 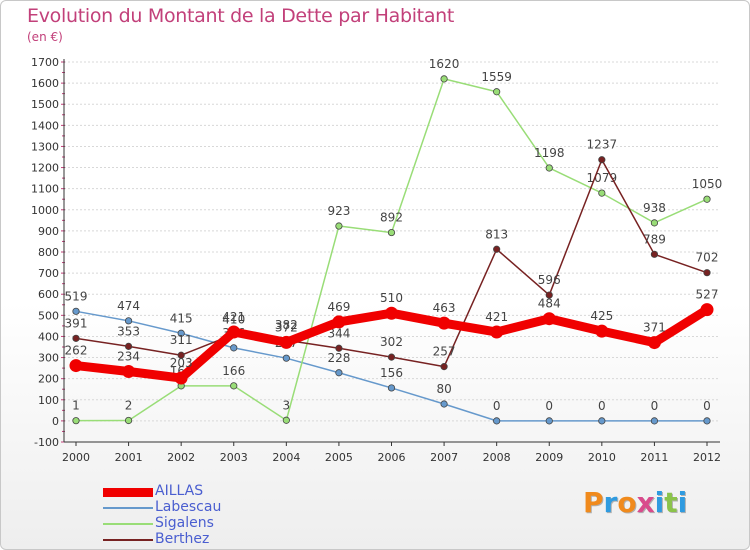 I want to click on data-label: 938, so click(x=654, y=208).